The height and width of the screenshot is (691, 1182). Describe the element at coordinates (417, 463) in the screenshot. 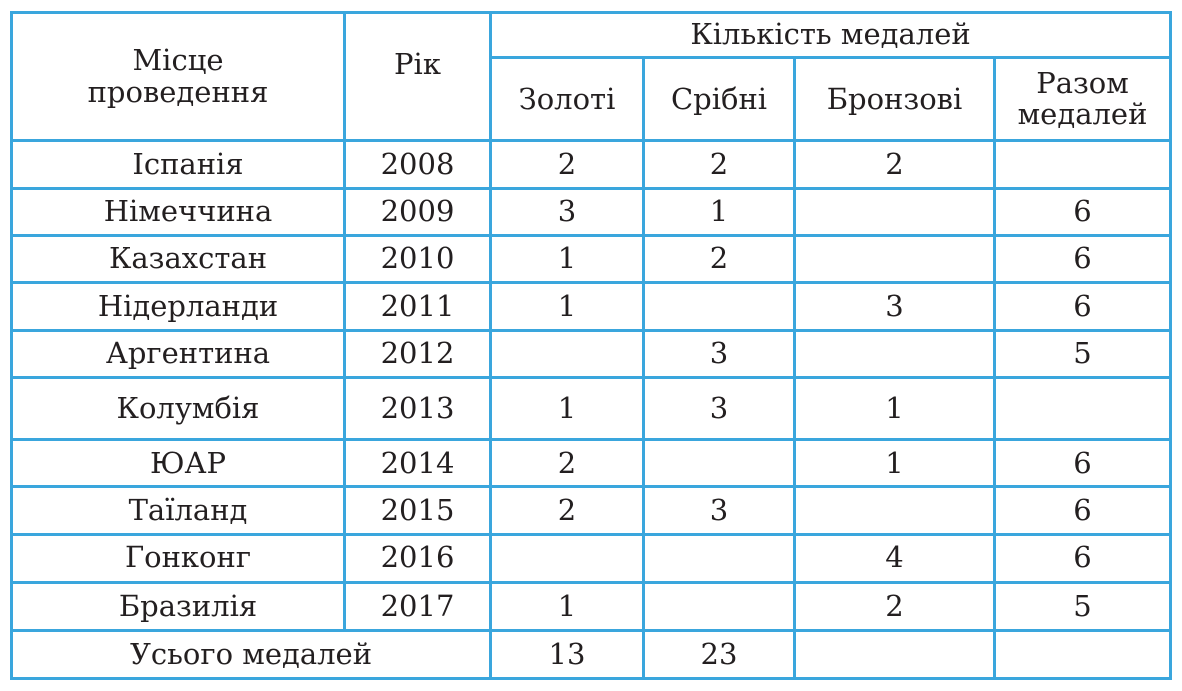

I see `year-cell: 2014` at that location.